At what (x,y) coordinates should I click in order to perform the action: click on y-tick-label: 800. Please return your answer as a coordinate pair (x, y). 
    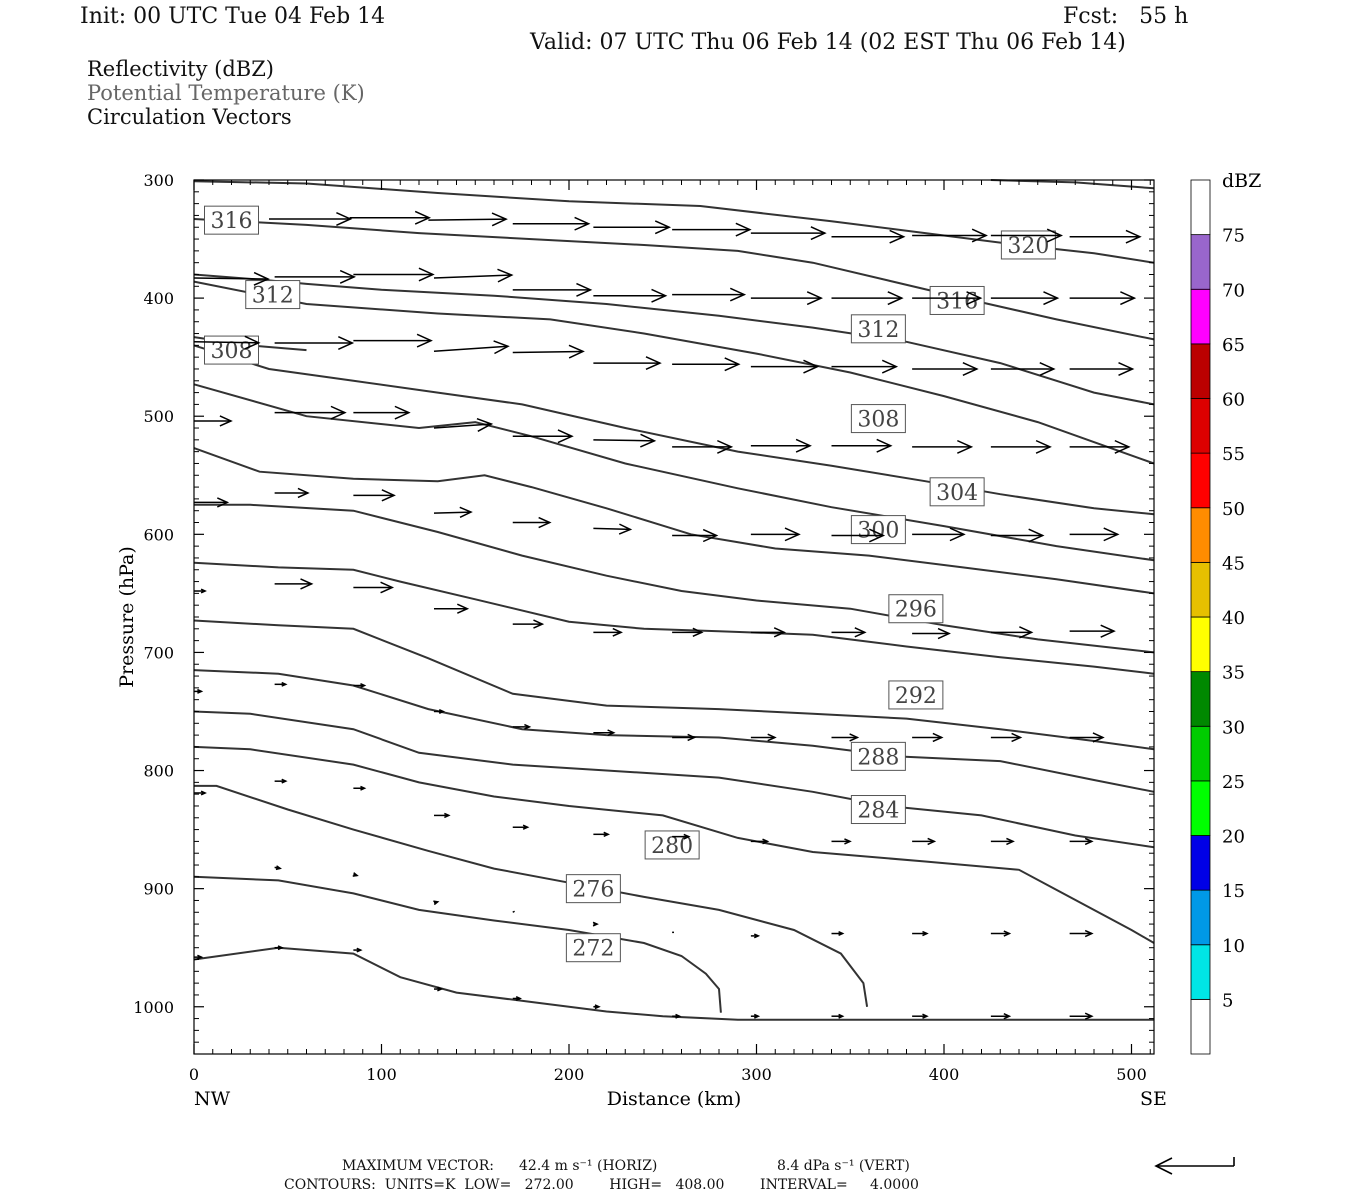
    Looking at the image, I should click on (158, 771).